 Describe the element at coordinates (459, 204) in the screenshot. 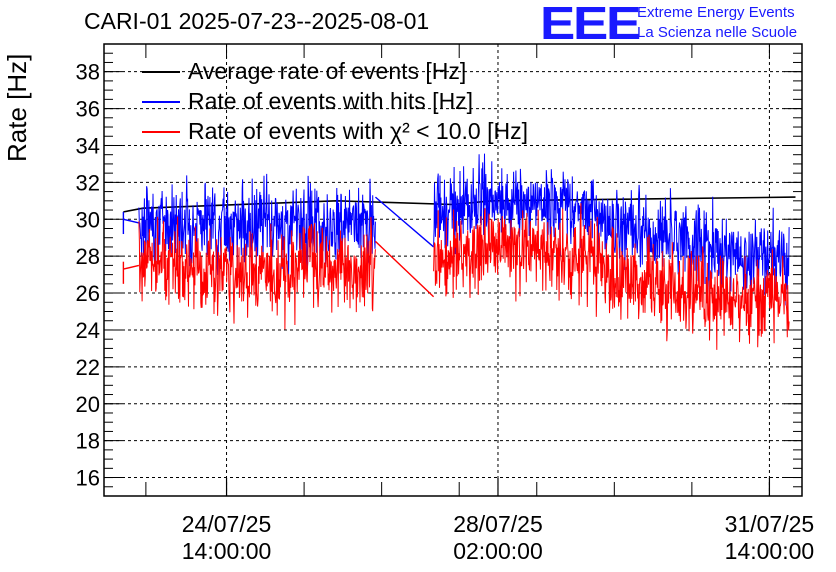

I see `series-line-average` at that location.